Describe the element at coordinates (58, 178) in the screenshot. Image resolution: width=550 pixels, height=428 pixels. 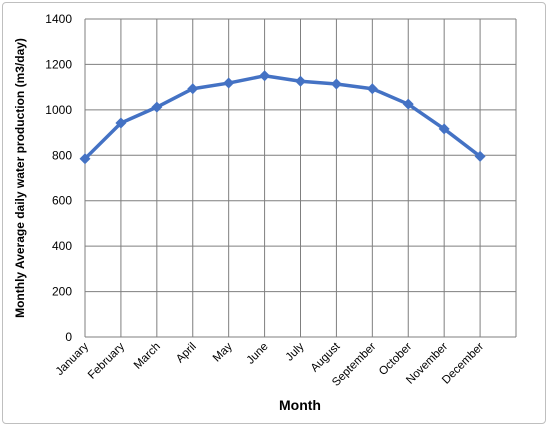
I see `y-tick-labels: 0 200 400 600 800 1000 1200 1400` at that location.